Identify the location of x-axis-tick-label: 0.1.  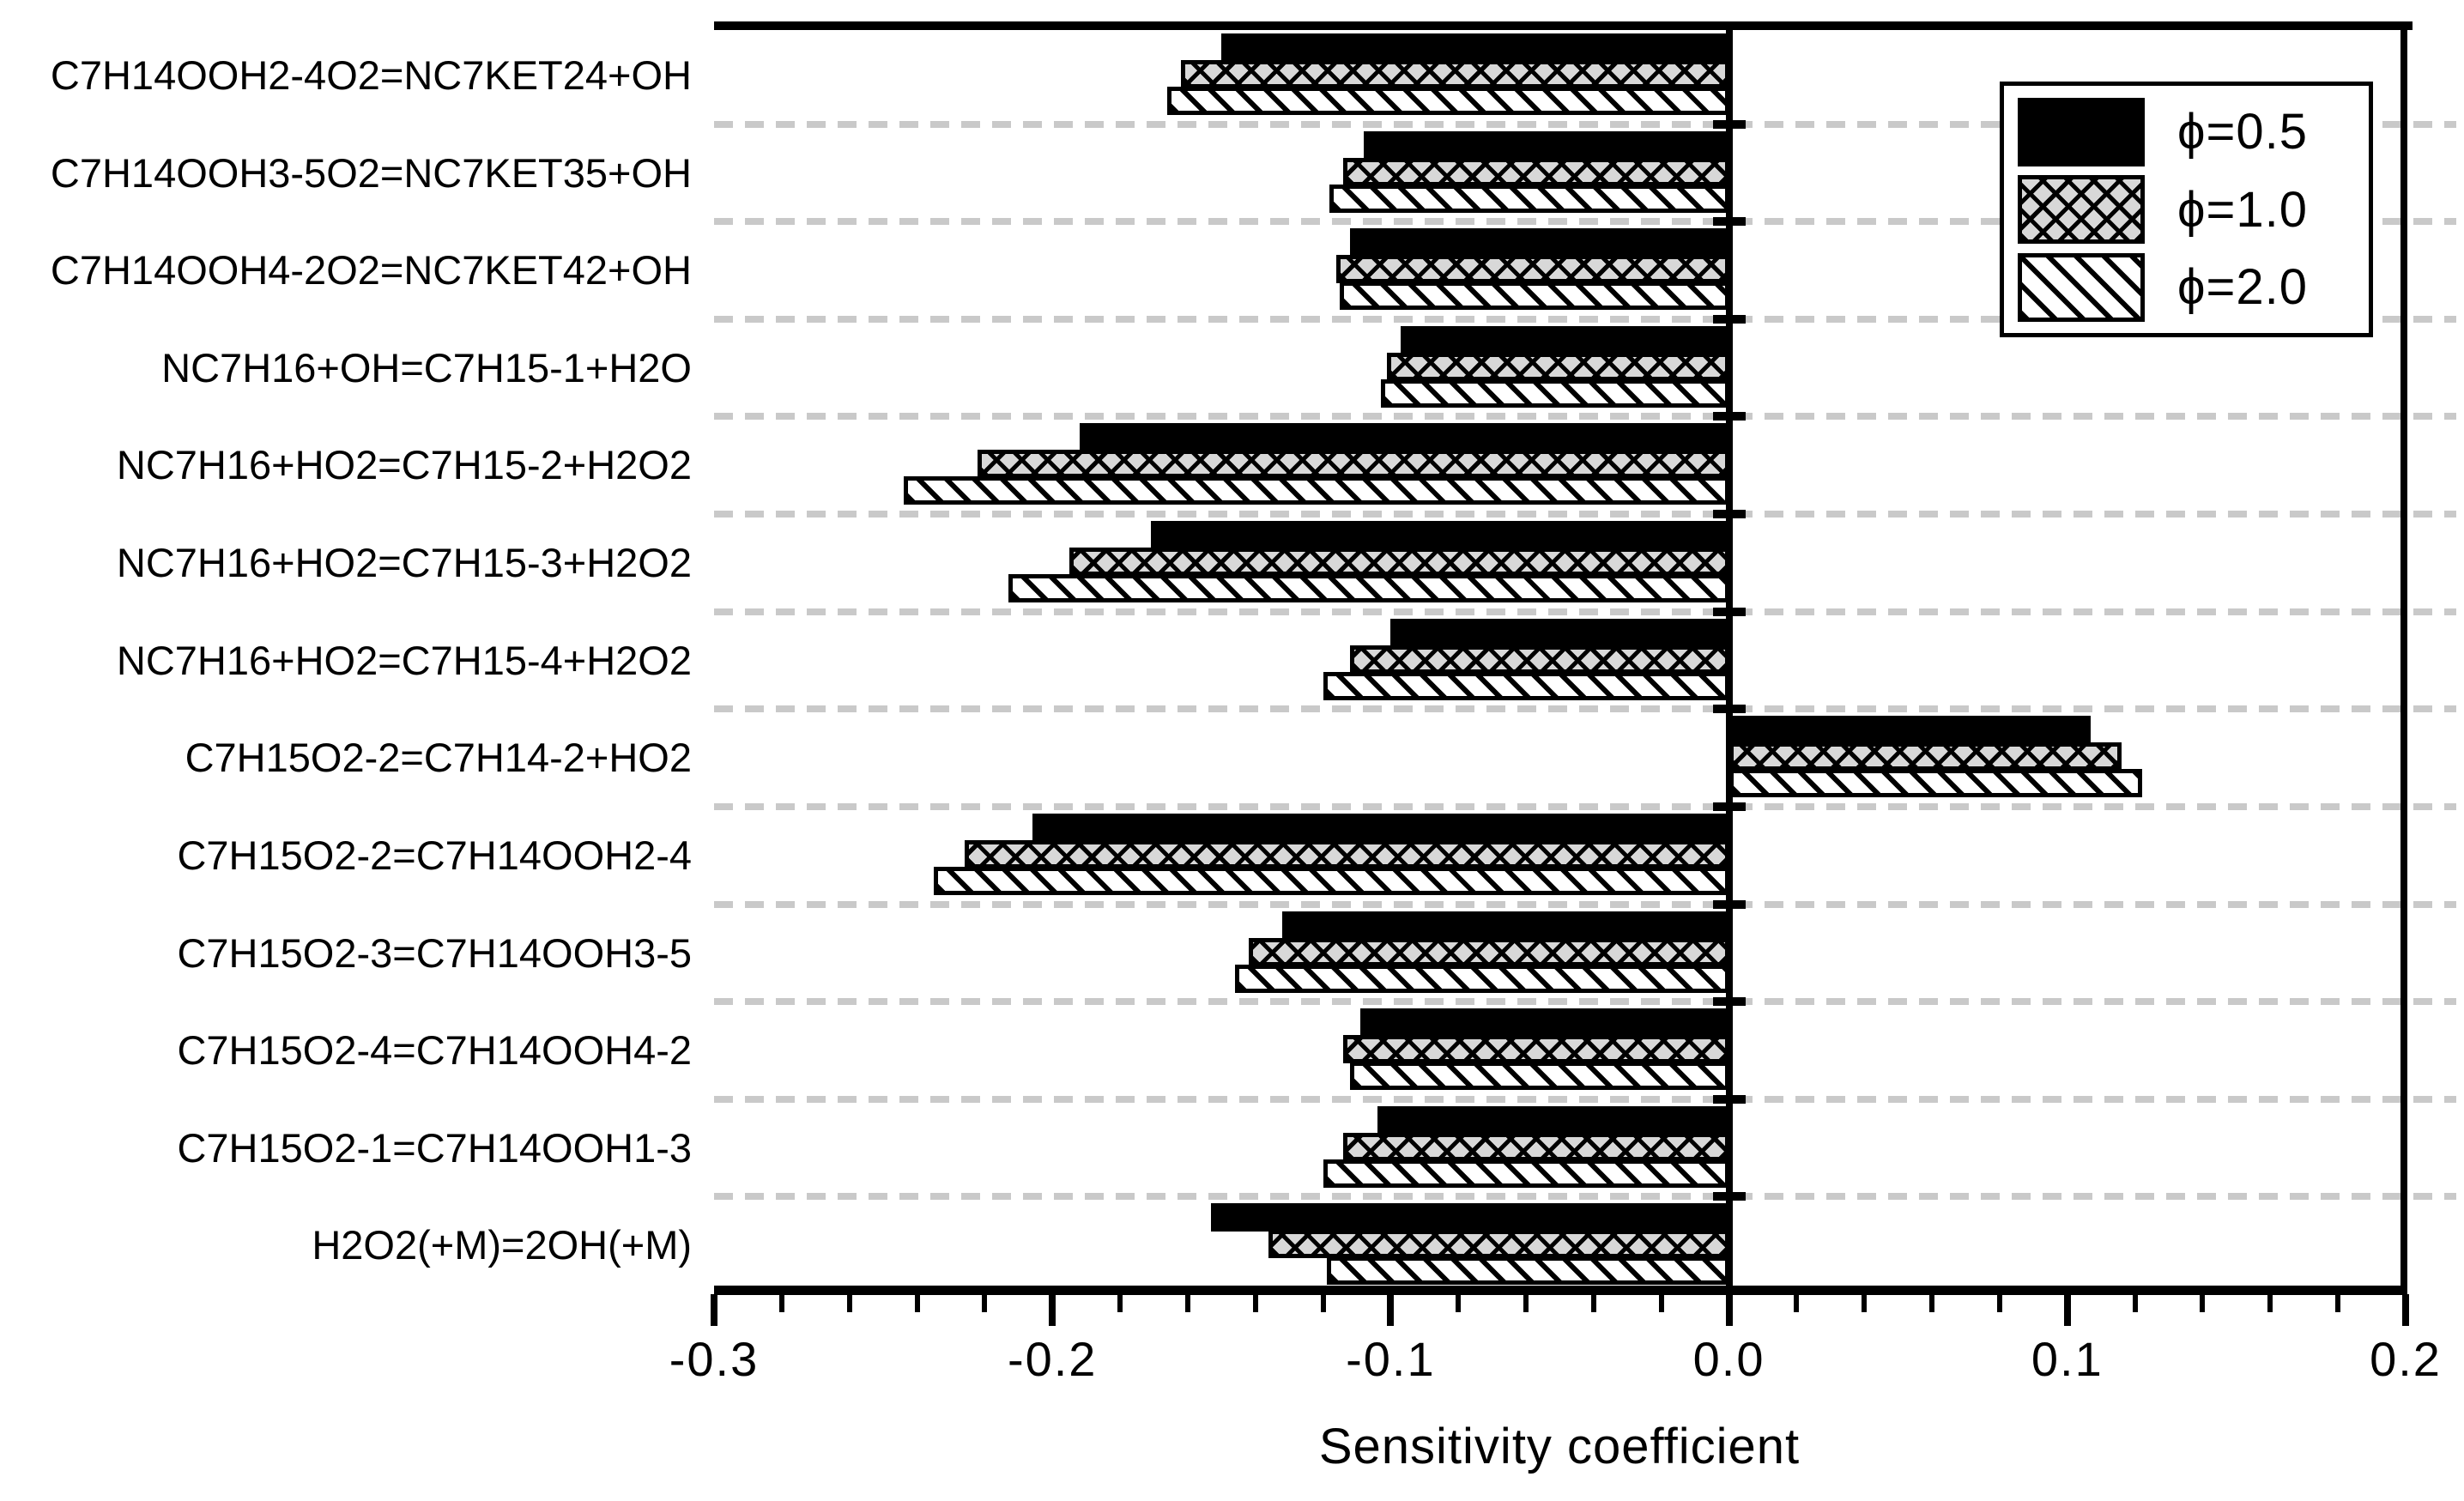
(2067, 1359).